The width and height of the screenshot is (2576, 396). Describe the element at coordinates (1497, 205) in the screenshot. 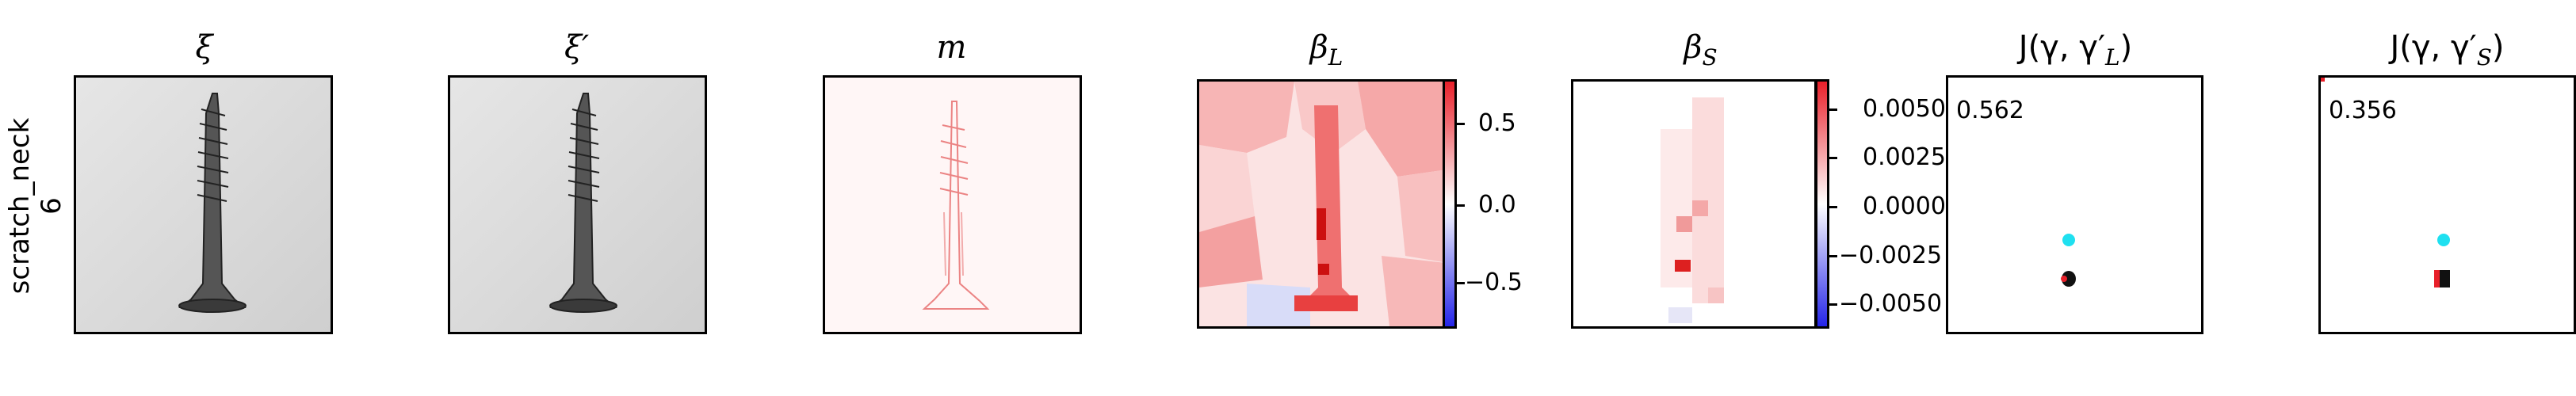

I see `colorbar-L-tick-2: 0.0` at that location.